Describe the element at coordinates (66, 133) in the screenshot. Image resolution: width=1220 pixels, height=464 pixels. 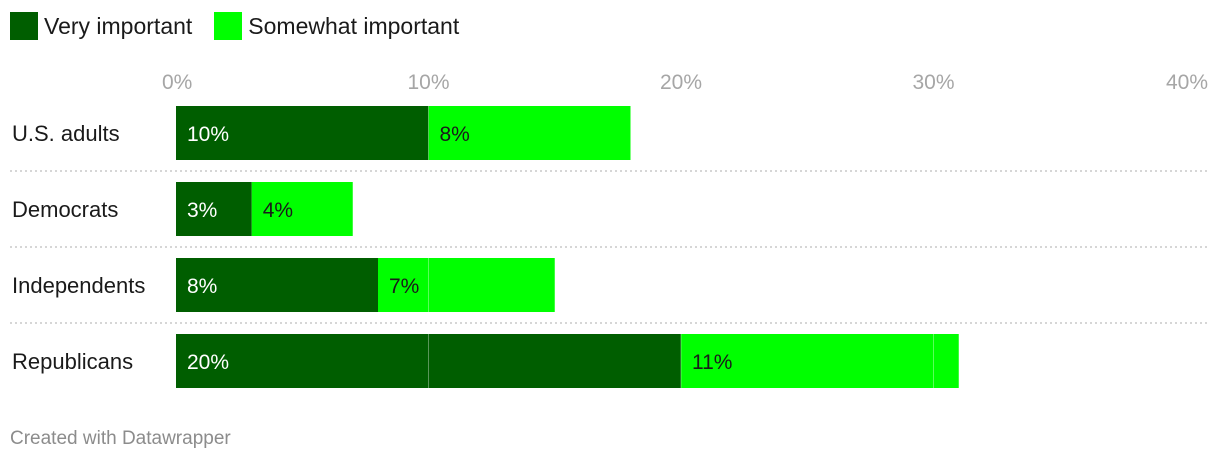
I see `row-label: U.S. adults` at that location.